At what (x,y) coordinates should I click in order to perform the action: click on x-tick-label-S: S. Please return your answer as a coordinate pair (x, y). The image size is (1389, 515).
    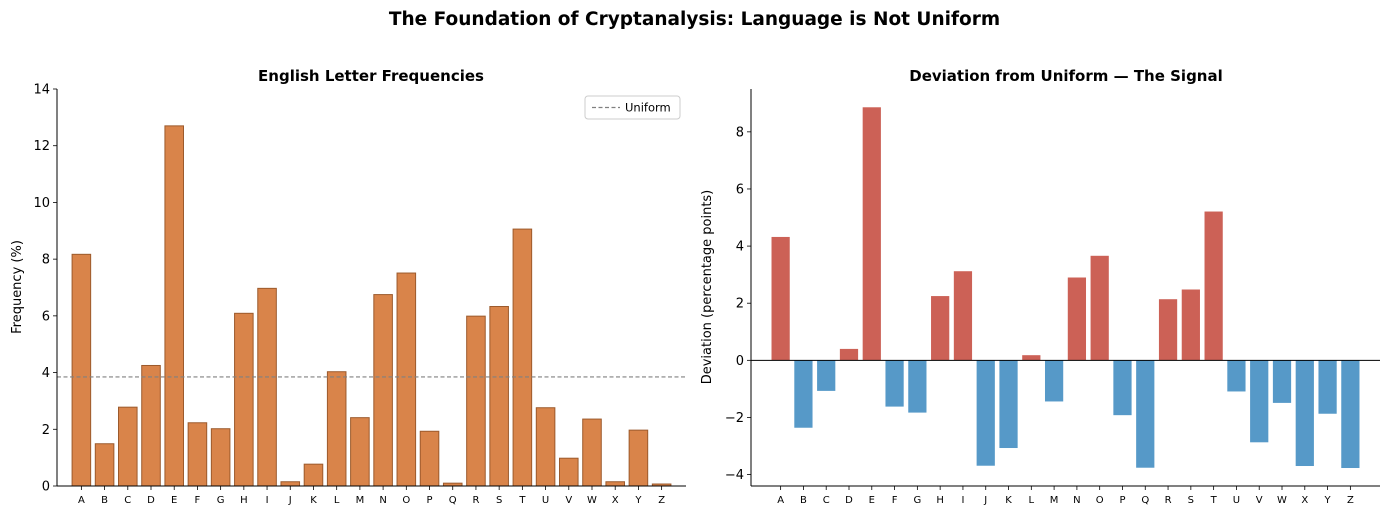
    Looking at the image, I should click on (499, 500).